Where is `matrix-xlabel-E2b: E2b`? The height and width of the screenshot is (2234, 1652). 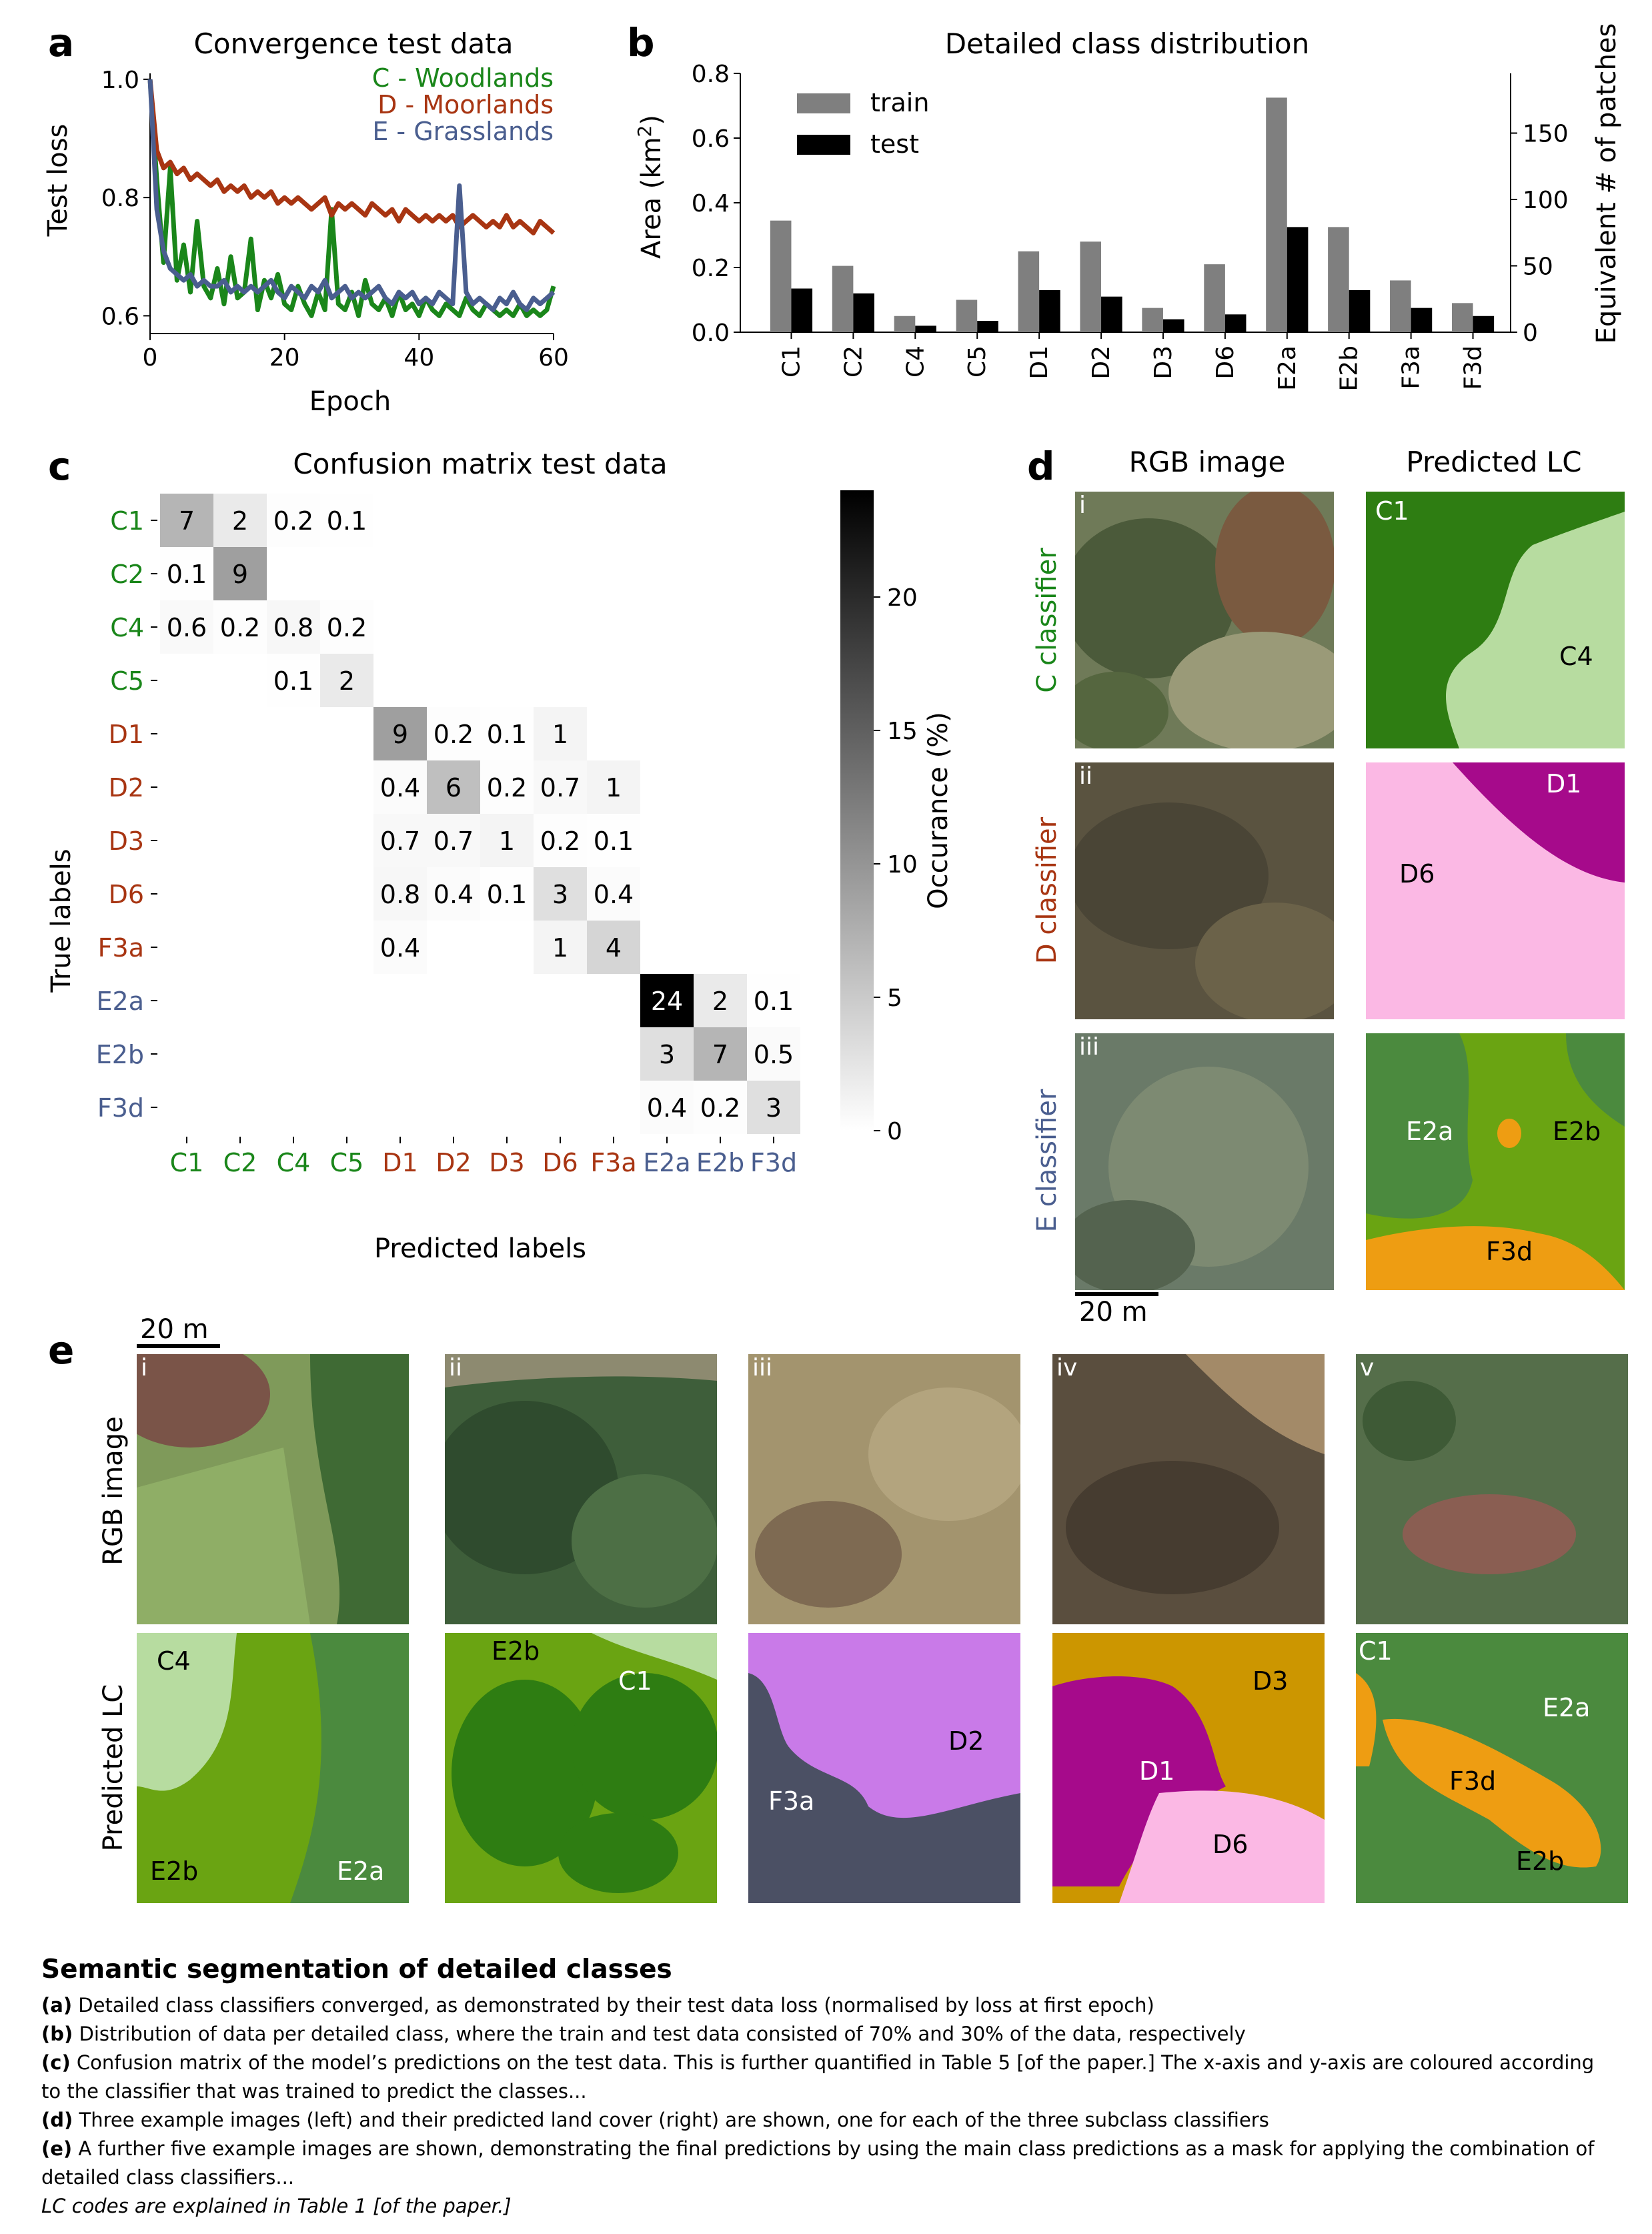
matrix-xlabel-E2b: E2b is located at coordinates (720, 1162).